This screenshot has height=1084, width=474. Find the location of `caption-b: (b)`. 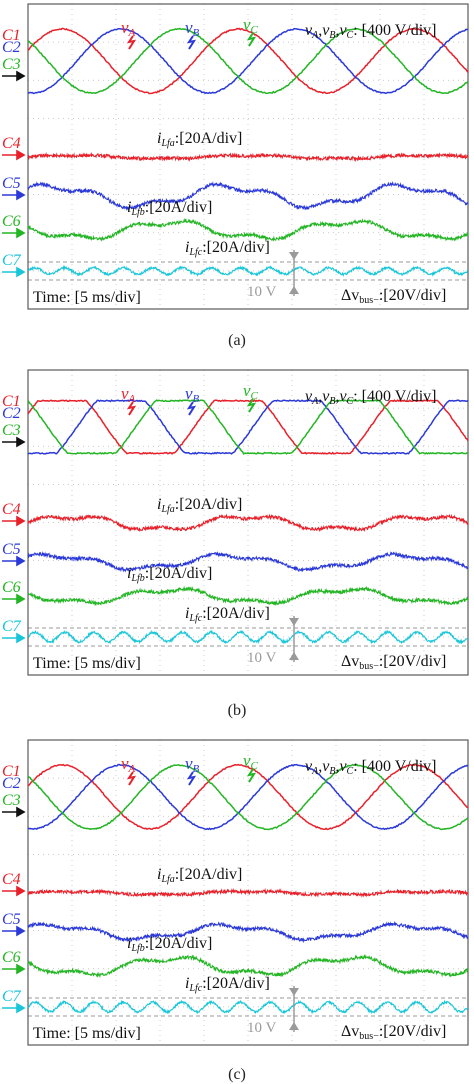

caption-b: (b) is located at coordinates (237, 710).